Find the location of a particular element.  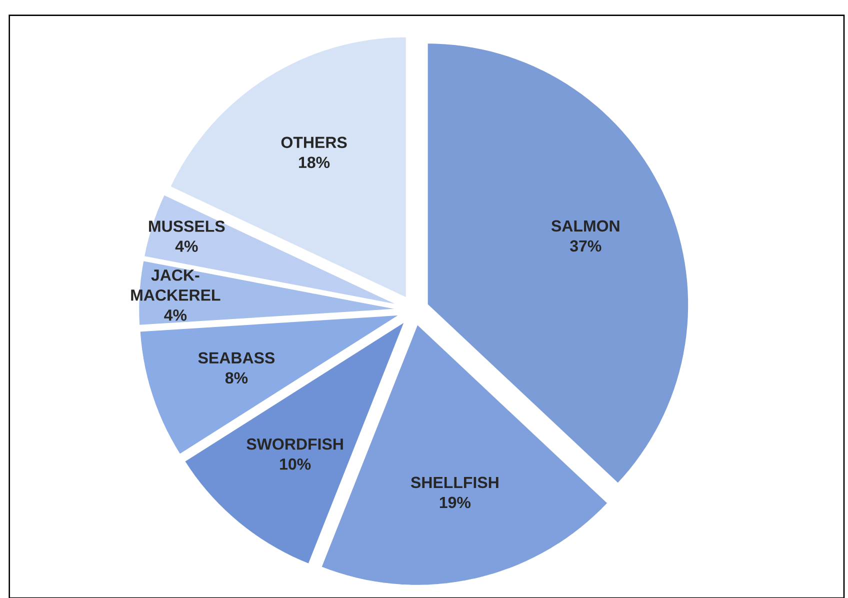

data-label: 8% is located at coordinates (236, 378).